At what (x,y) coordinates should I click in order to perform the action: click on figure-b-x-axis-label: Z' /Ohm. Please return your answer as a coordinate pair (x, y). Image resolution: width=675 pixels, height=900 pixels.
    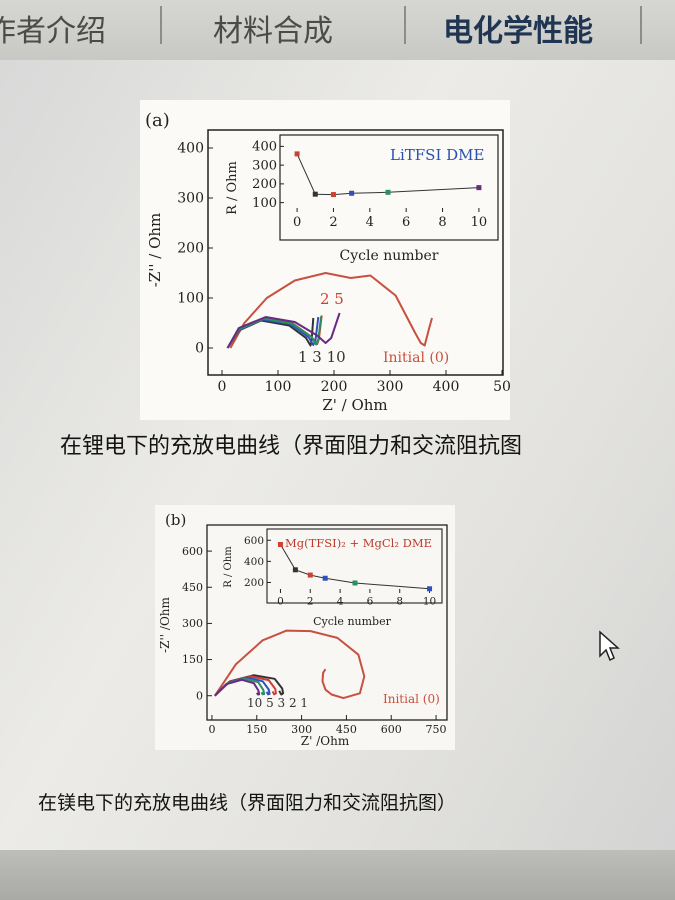
    Looking at the image, I should click on (325, 741).